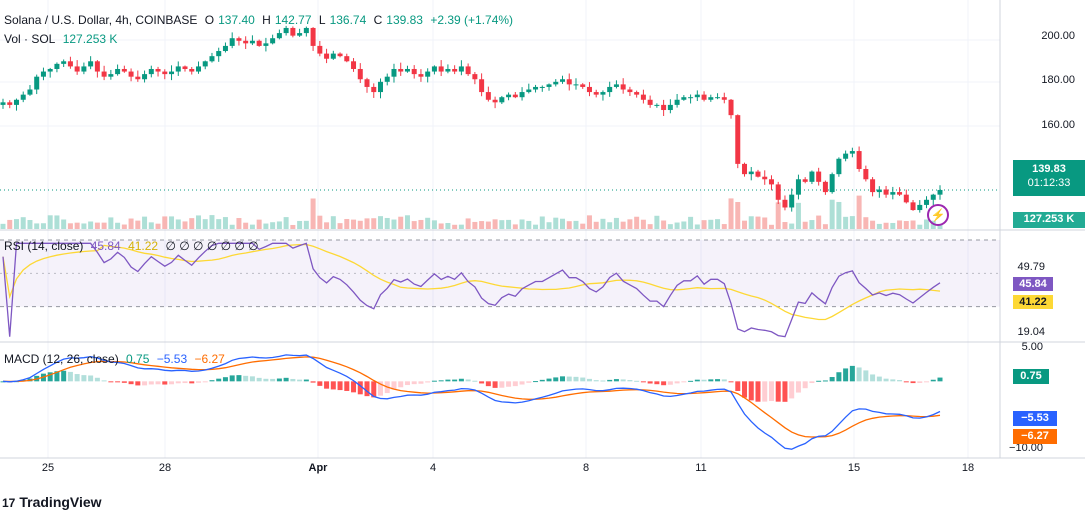 The width and height of the screenshot is (1085, 513). I want to click on rsi-ma-line, so click(471, 282).